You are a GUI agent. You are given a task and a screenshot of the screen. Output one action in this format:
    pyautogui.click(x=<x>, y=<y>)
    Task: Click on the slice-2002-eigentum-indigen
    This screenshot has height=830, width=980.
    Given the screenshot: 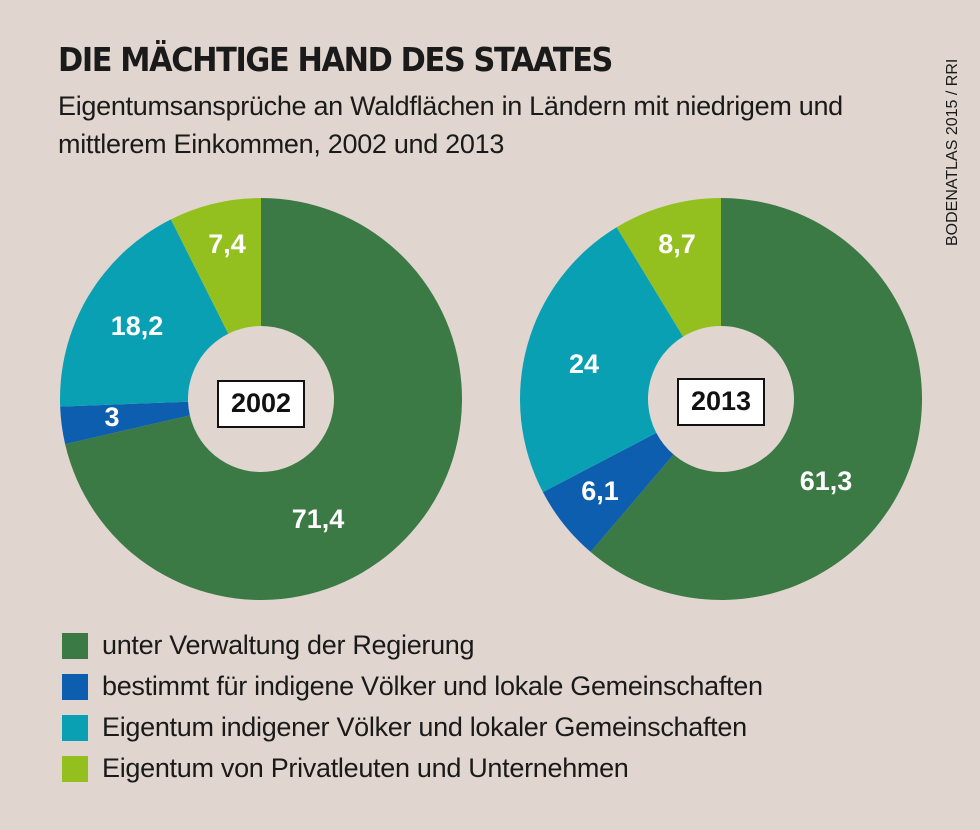 What is the action you would take?
    pyautogui.click(x=144, y=313)
    